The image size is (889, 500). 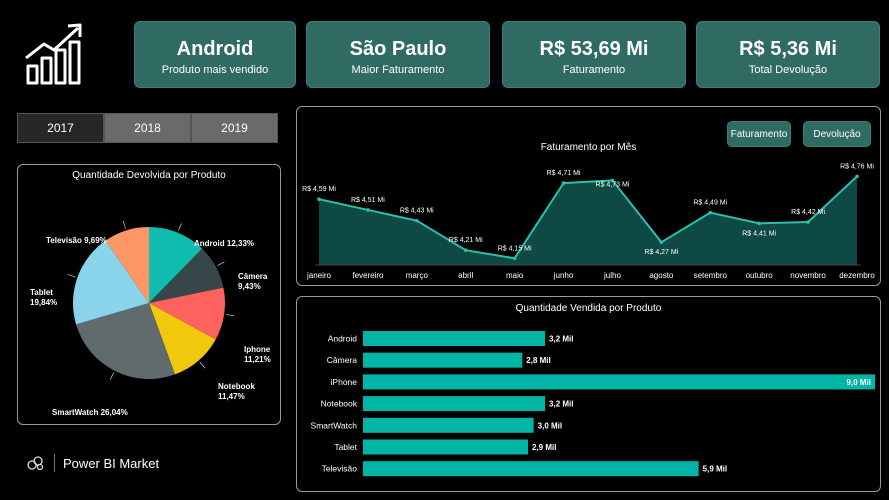 What do you see at coordinates (127, 265) in the screenshot?
I see `pie-slice-televisão` at bounding box center [127, 265].